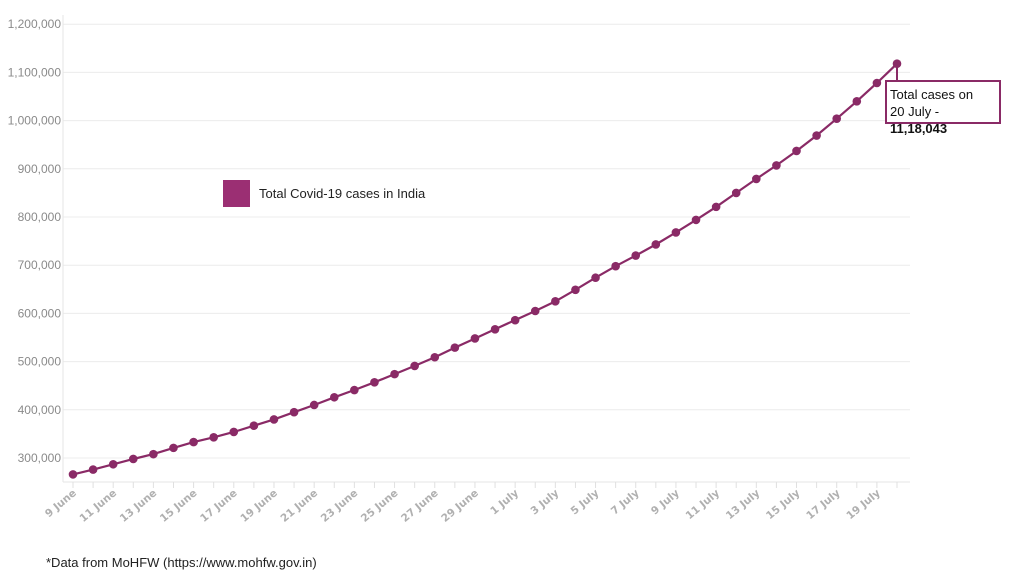  Describe the element at coordinates (40, 313) in the screenshot. I see `y-tick-label: 600,000` at that location.